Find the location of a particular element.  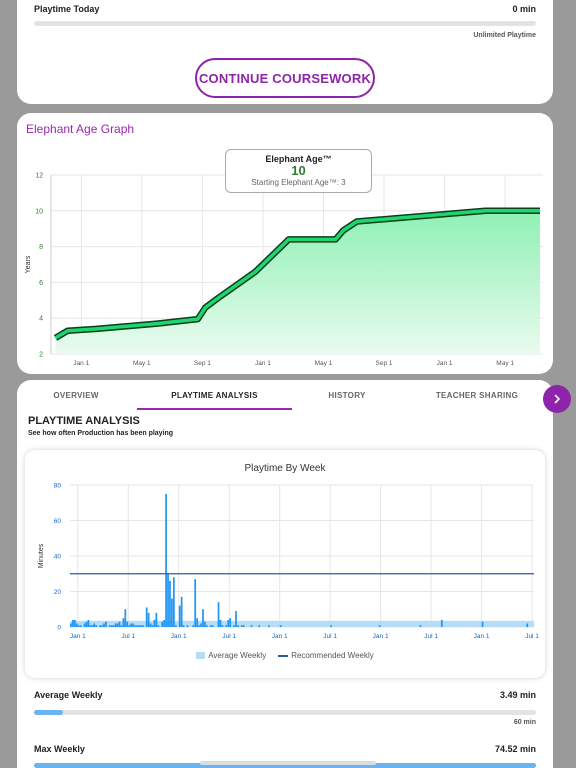

playtime-today-value: 0 min is located at coordinates (524, 9).